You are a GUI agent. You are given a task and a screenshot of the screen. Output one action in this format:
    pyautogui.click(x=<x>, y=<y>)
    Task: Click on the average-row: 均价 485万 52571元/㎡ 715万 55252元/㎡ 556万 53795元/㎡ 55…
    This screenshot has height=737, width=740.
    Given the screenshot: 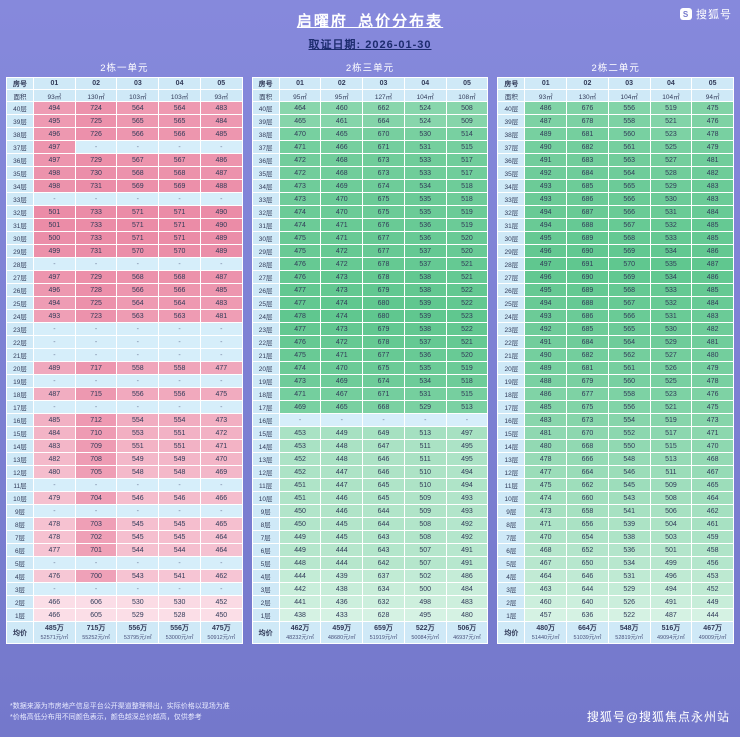 What is the action you would take?
    pyautogui.click(x=124, y=632)
    